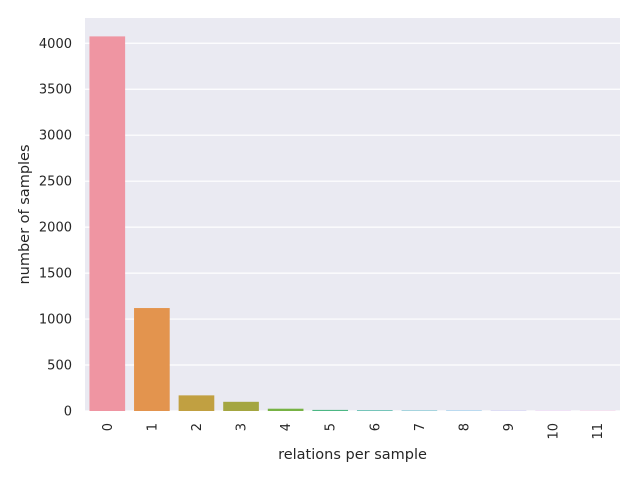  I want to click on x-tick-label: 4, so click(286, 427).